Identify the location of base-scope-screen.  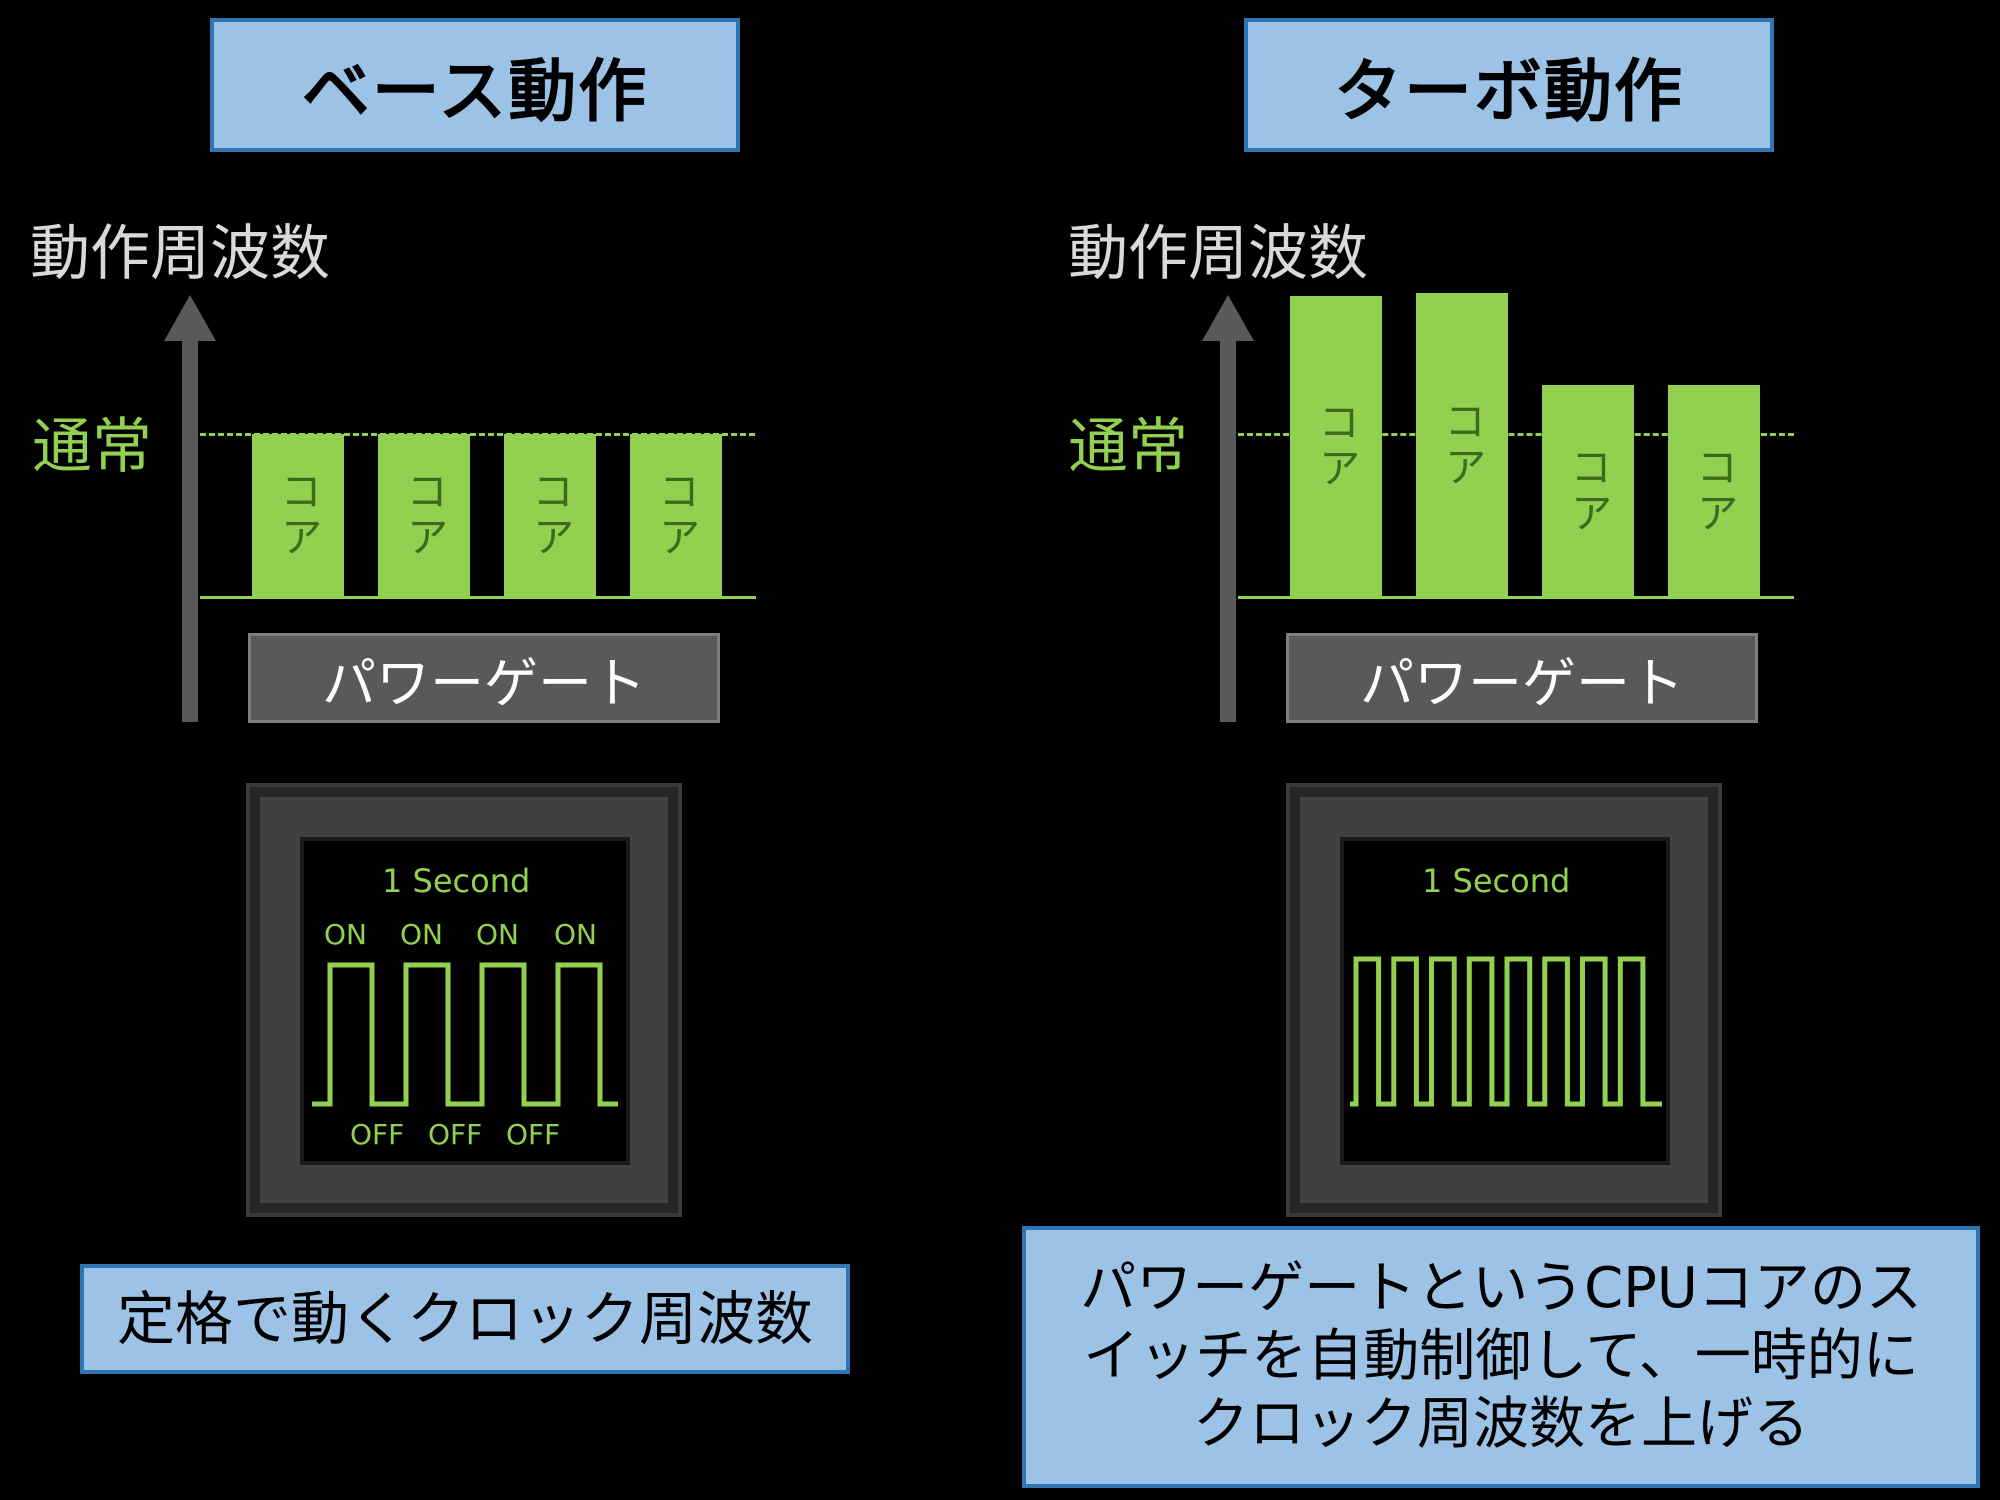
(465, 1001).